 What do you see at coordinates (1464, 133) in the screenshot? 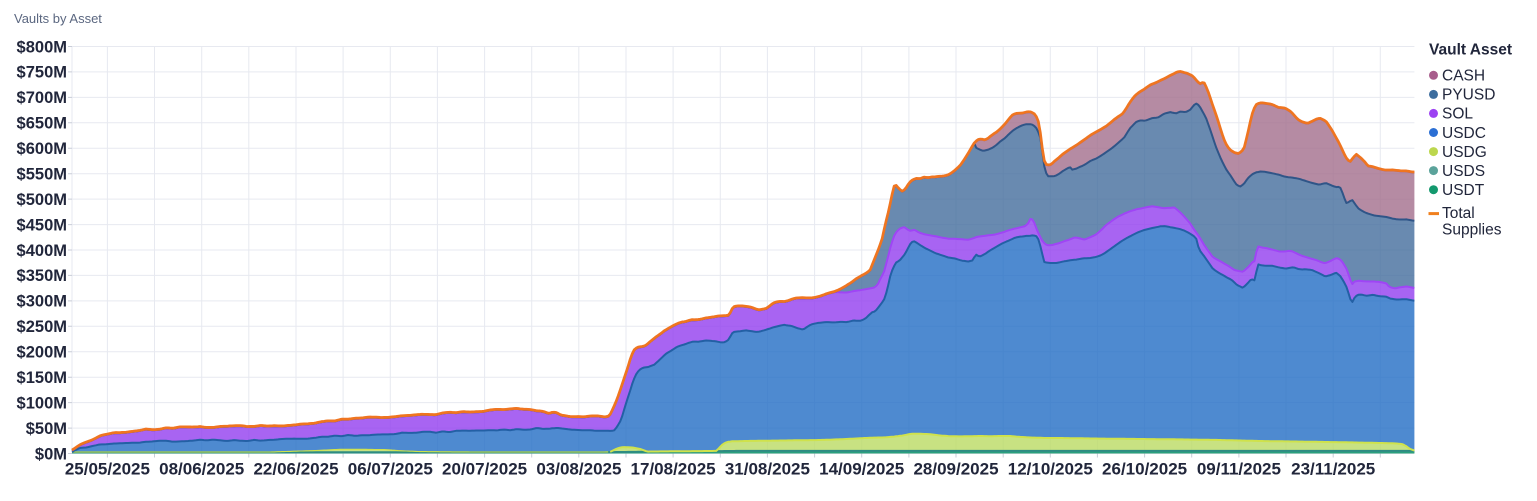
I see `svg-text: USDC` at bounding box center [1464, 133].